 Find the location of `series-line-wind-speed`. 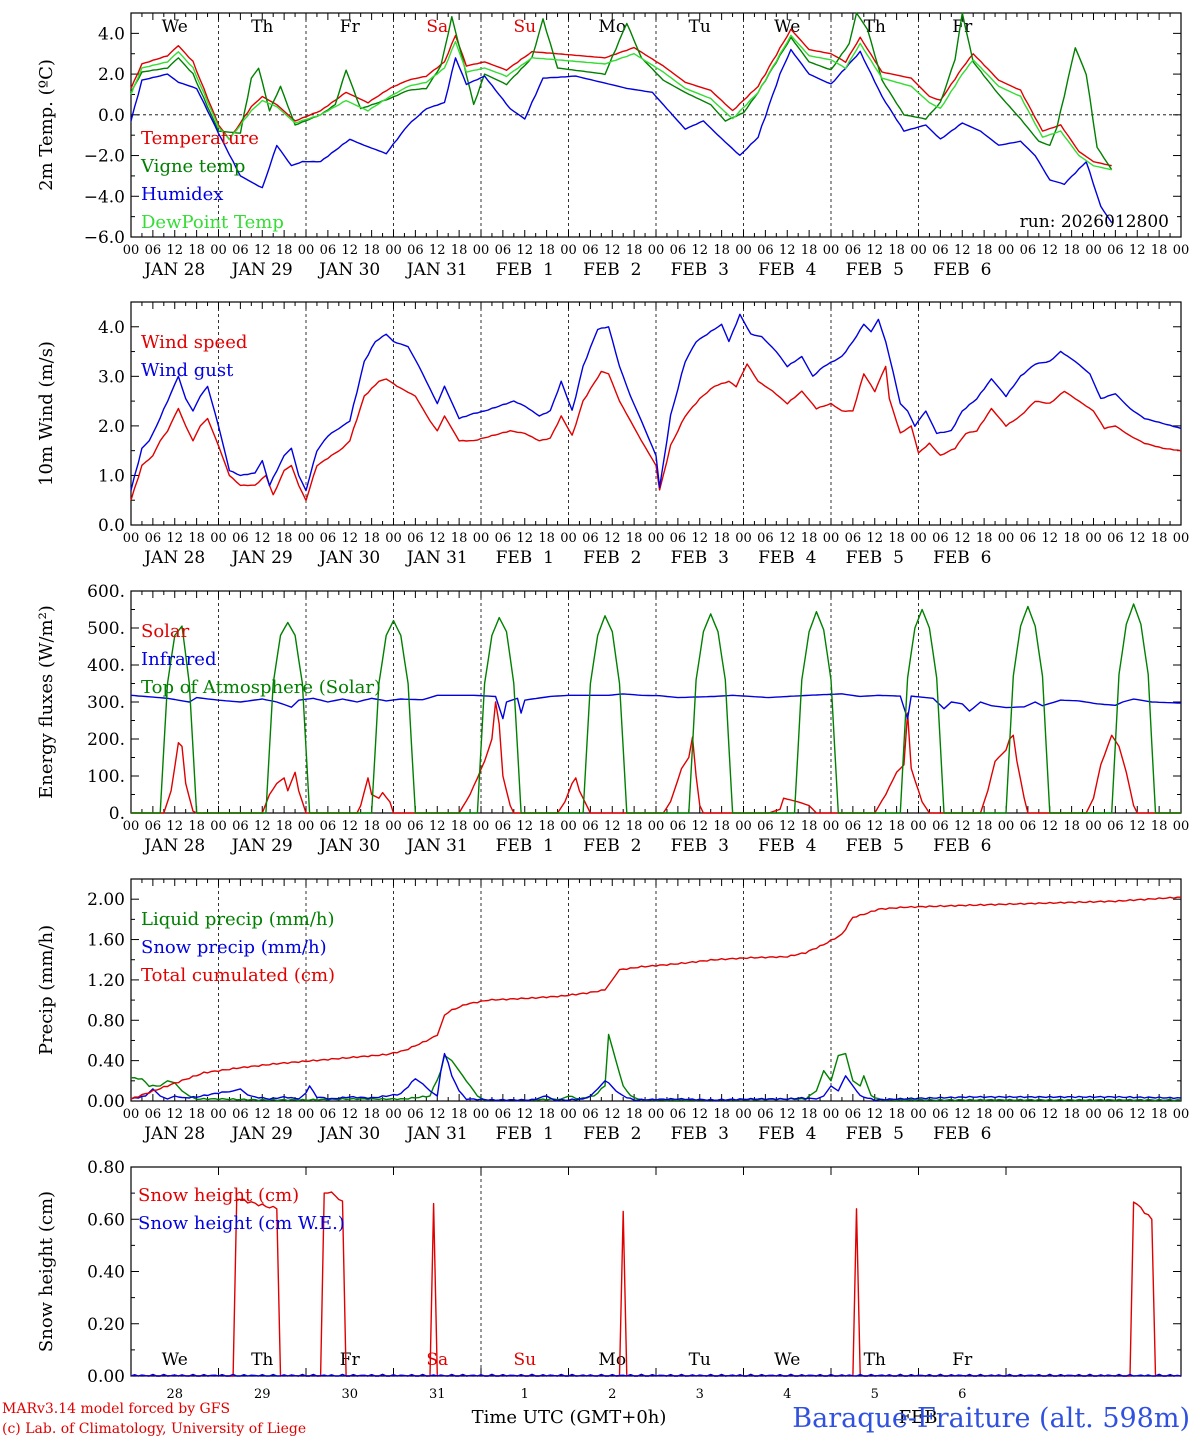

series-line-wind-speed is located at coordinates (656, 432).